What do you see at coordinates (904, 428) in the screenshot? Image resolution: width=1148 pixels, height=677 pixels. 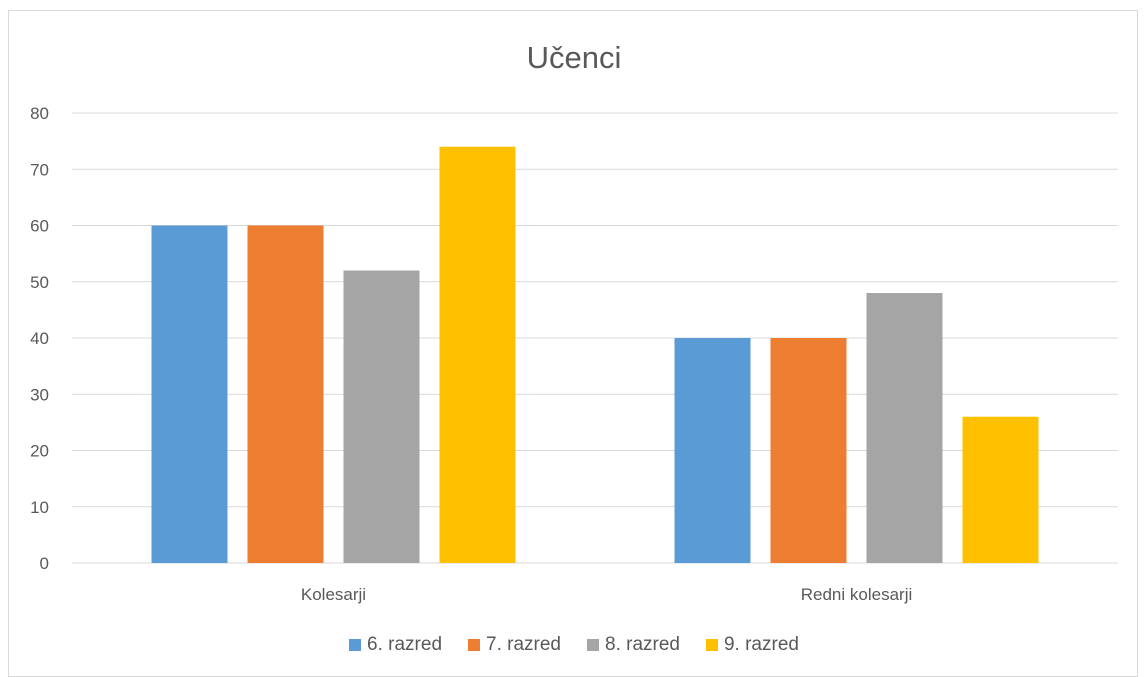 I see `bar-8-razred-redni-kolesarji` at bounding box center [904, 428].